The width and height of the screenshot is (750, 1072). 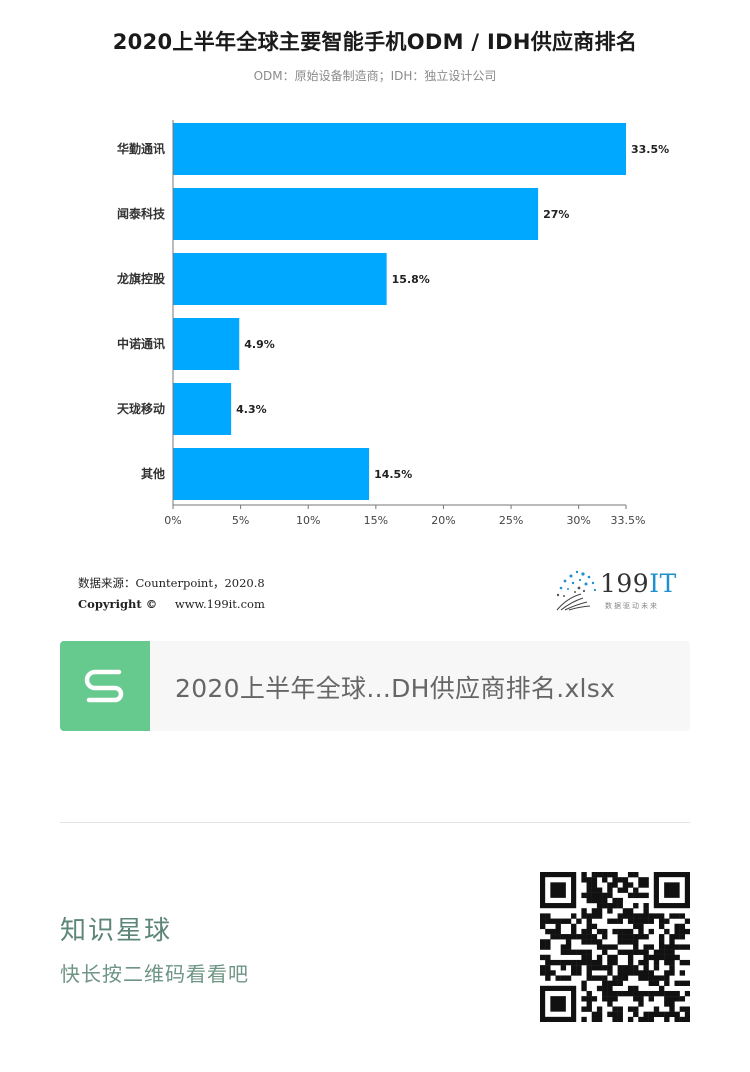 I want to click on x-tick-label: 0%, so click(x=172, y=520).